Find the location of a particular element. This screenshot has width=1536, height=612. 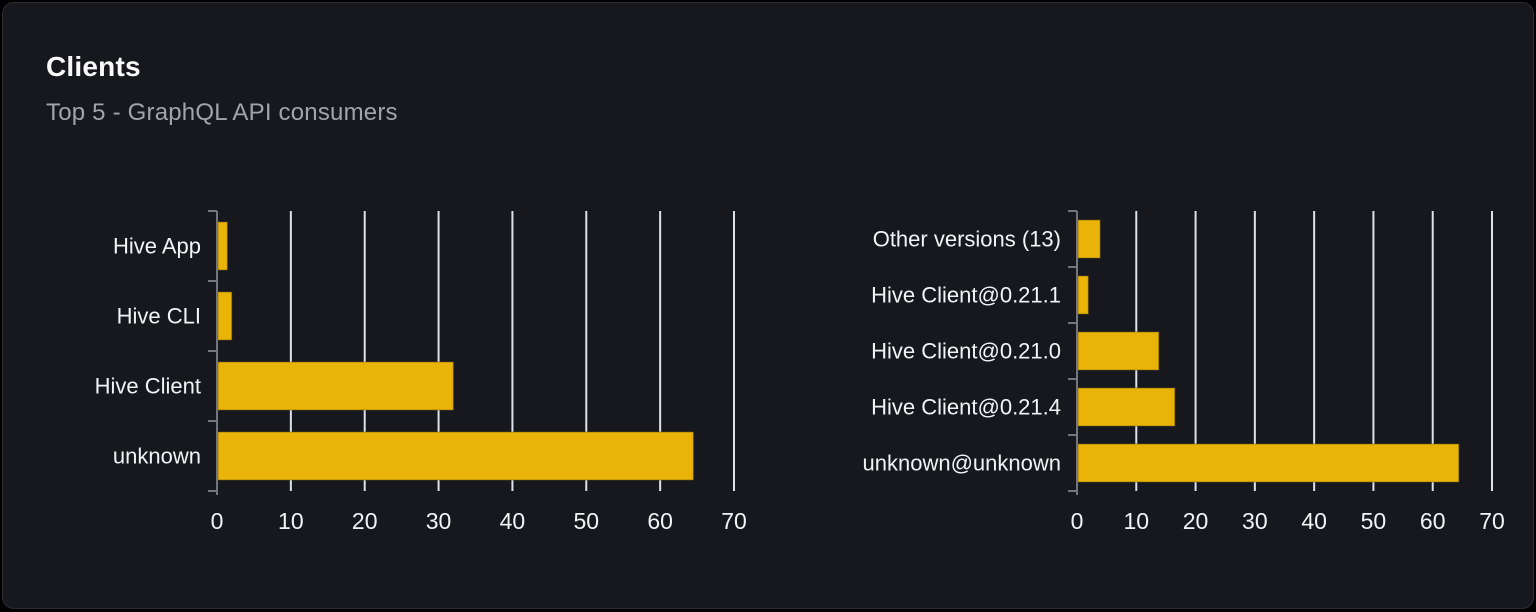

category-label: Hive Client@0.21.1 is located at coordinates (966, 295).